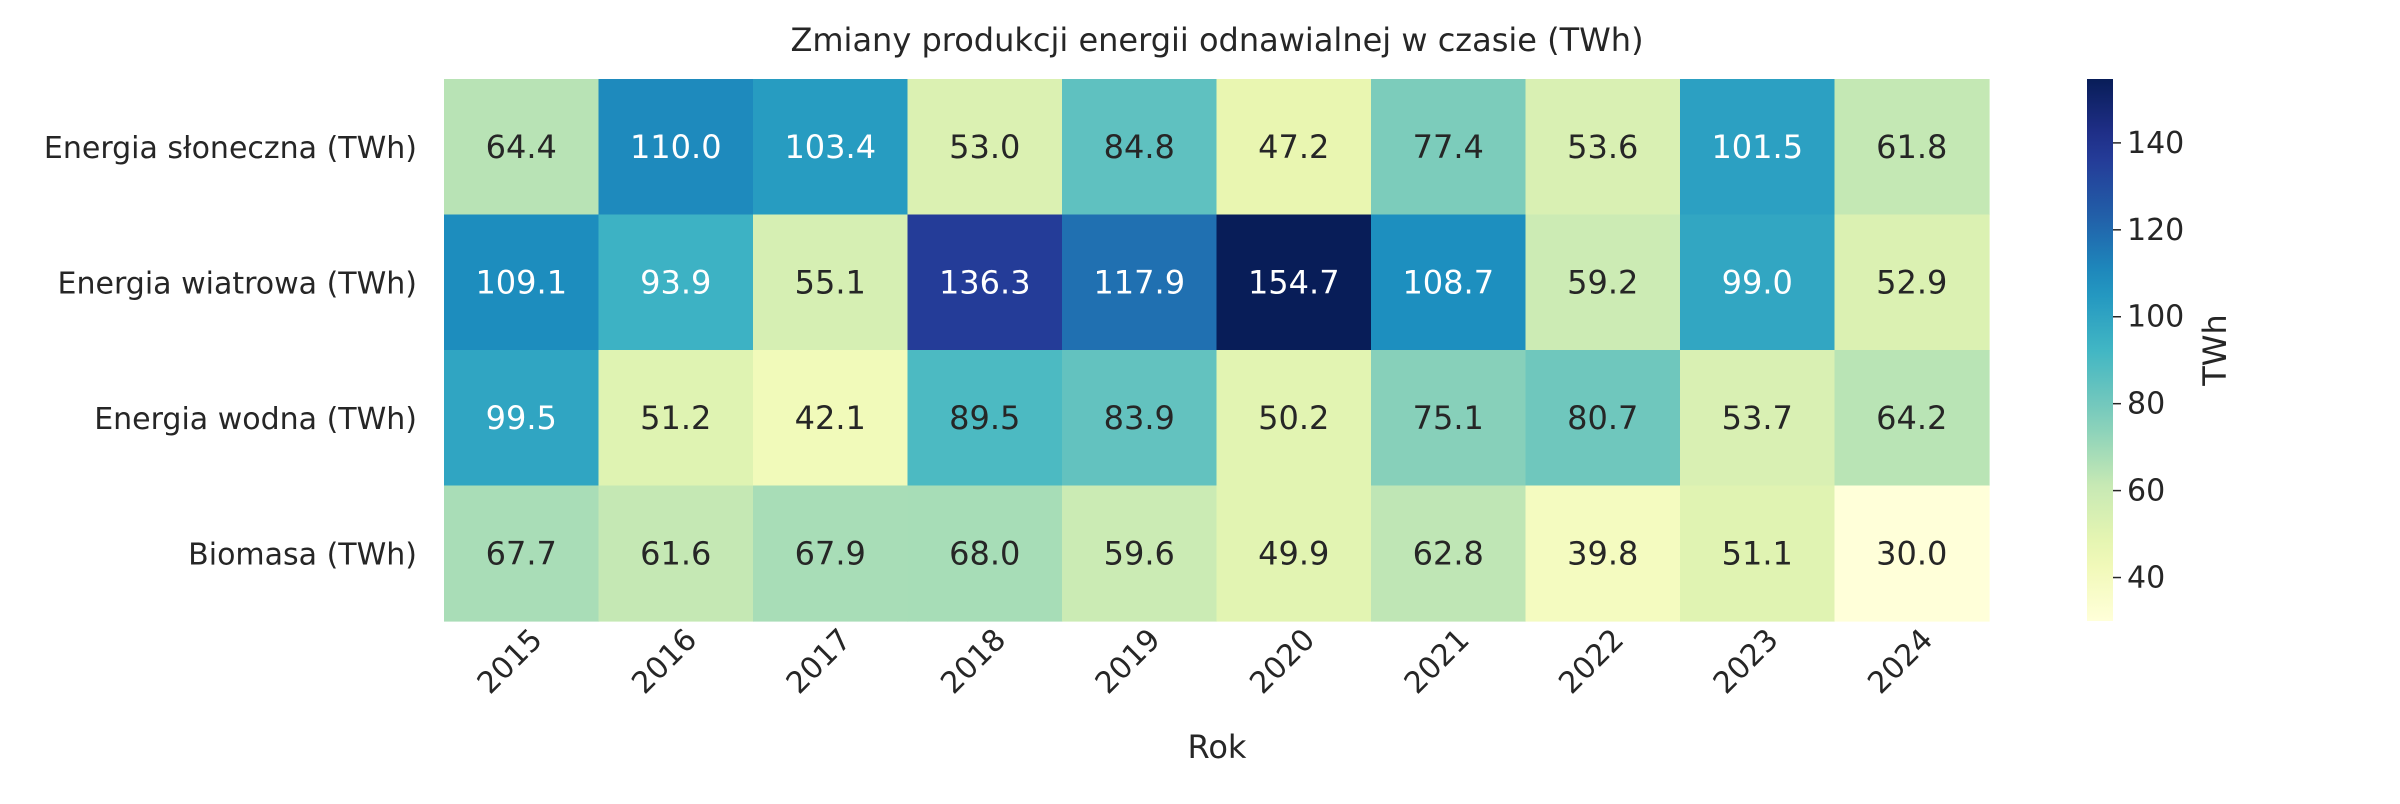 Image resolution: width=2400 pixels, height=804 pixels. I want to click on cell-value-label: 47.2, so click(1293, 147).